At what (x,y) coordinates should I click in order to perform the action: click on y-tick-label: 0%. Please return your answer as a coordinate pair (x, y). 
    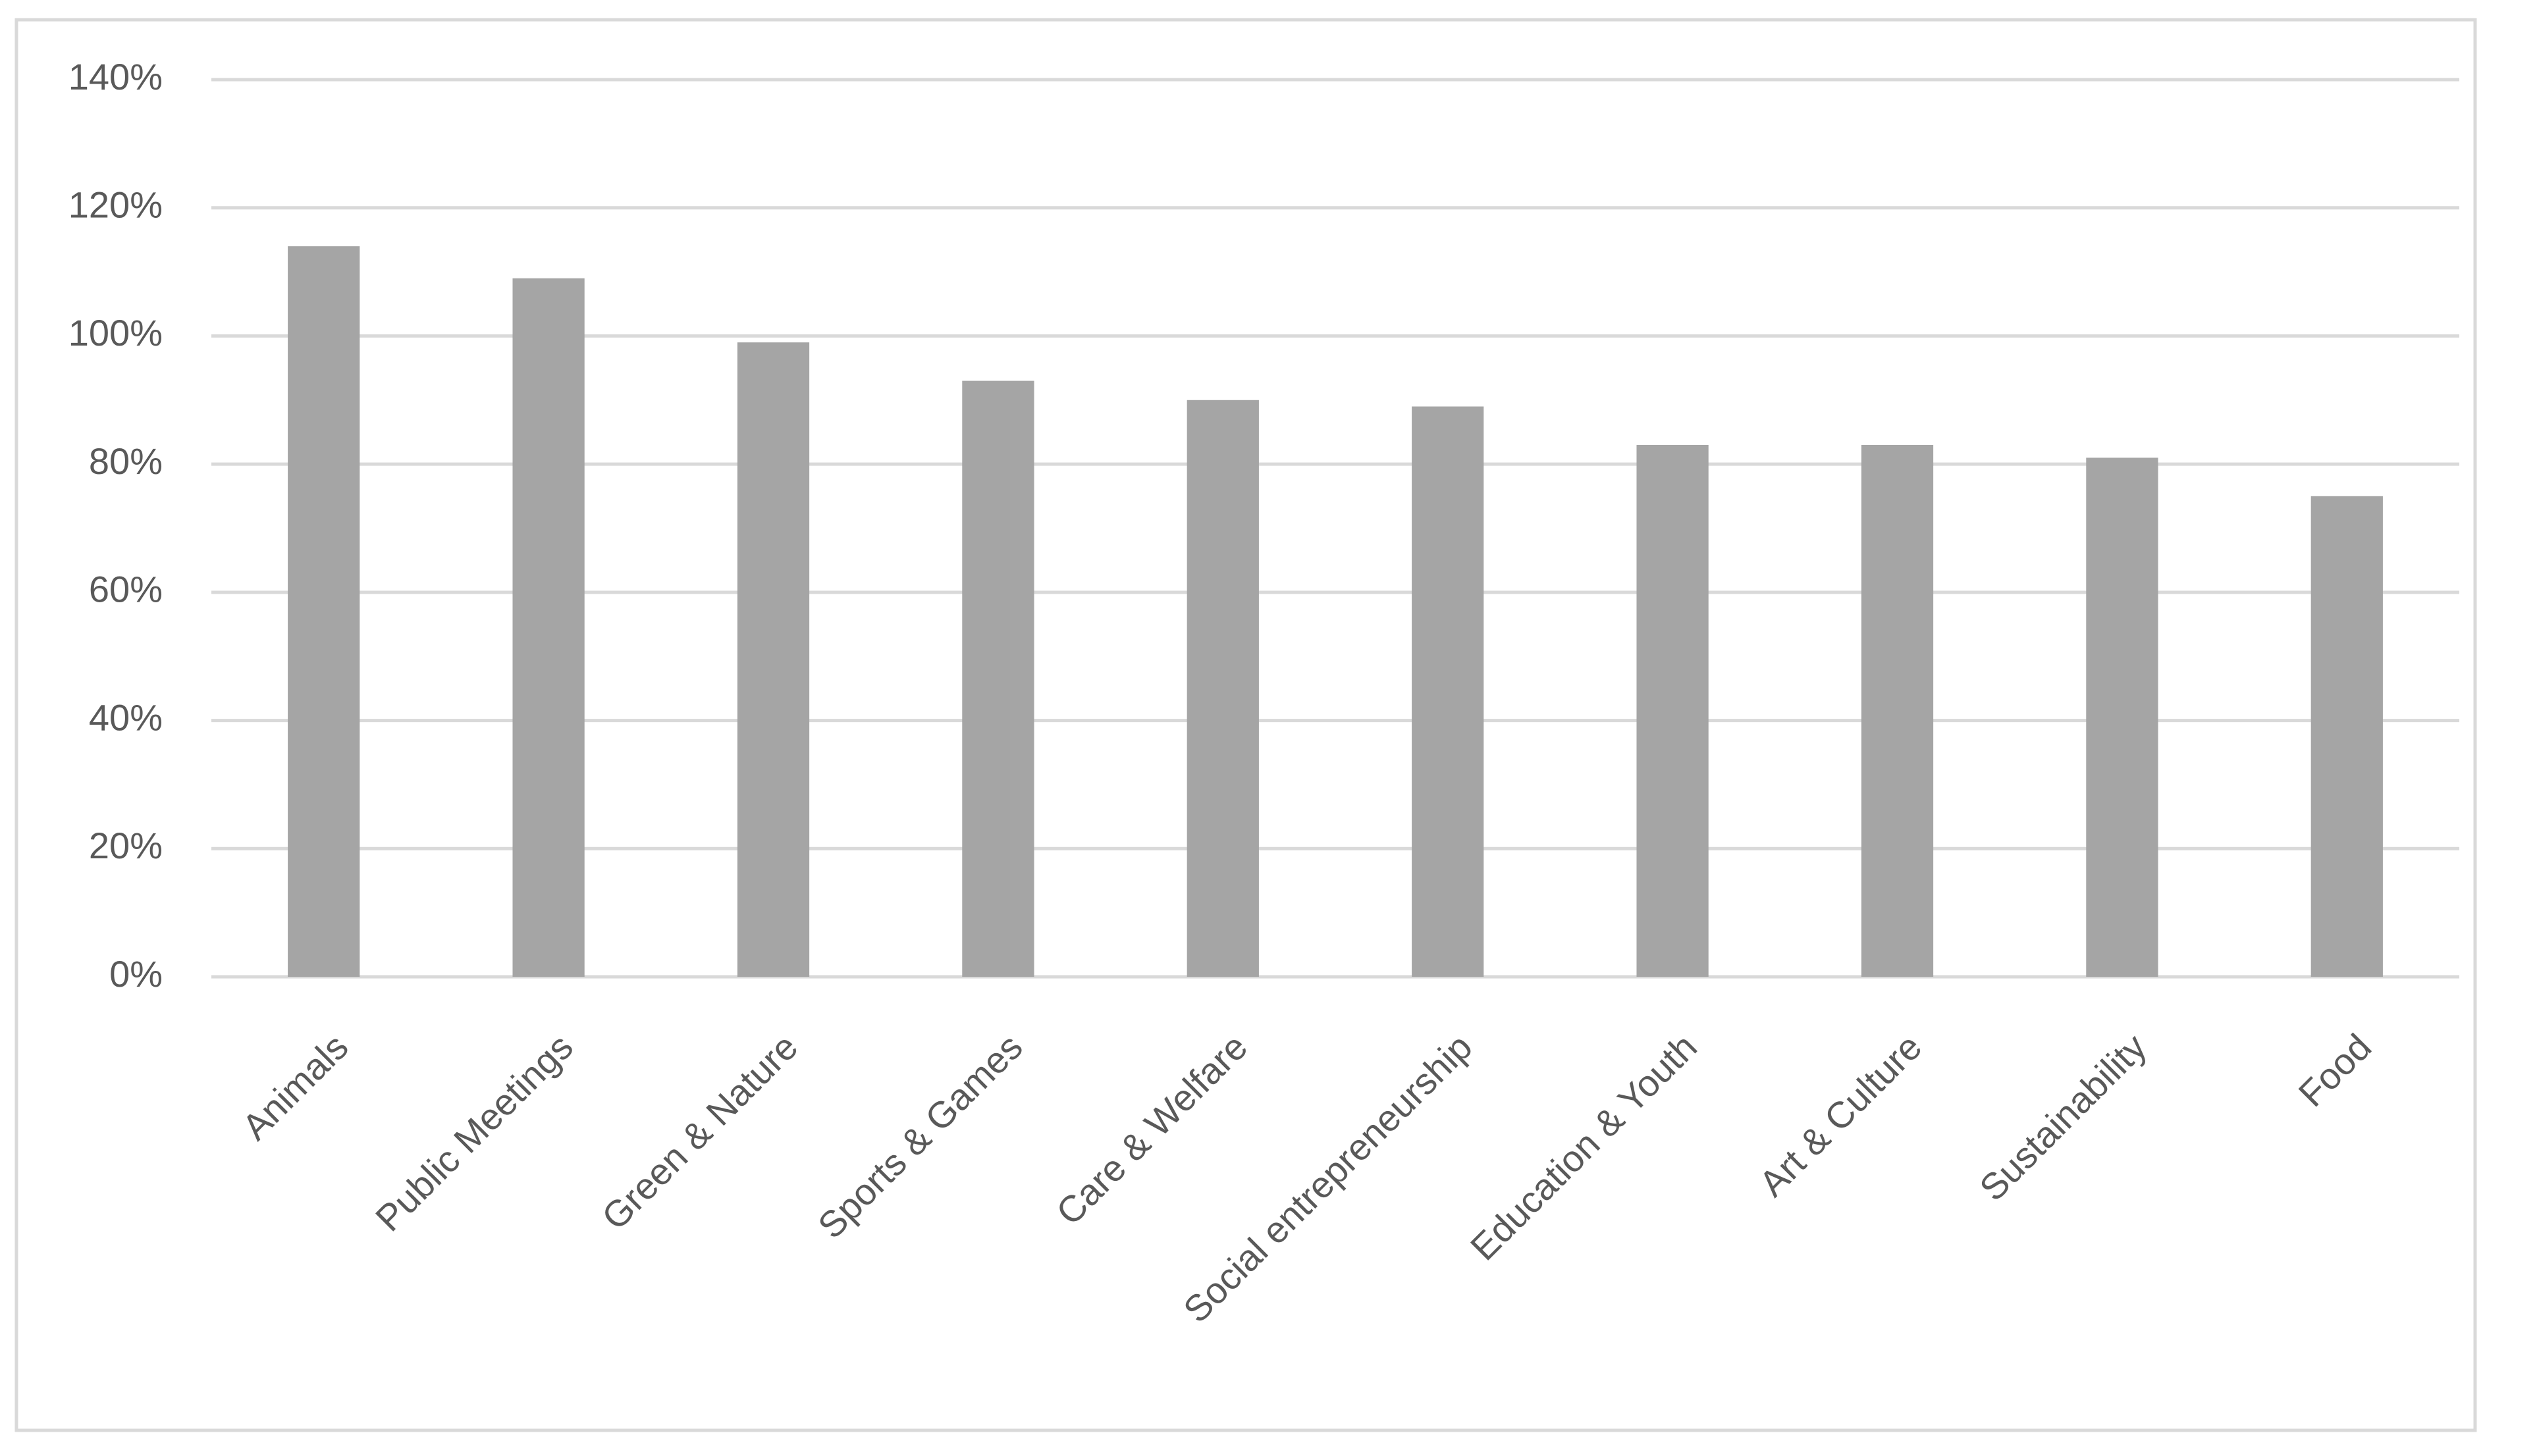
    Looking at the image, I should click on (136, 974).